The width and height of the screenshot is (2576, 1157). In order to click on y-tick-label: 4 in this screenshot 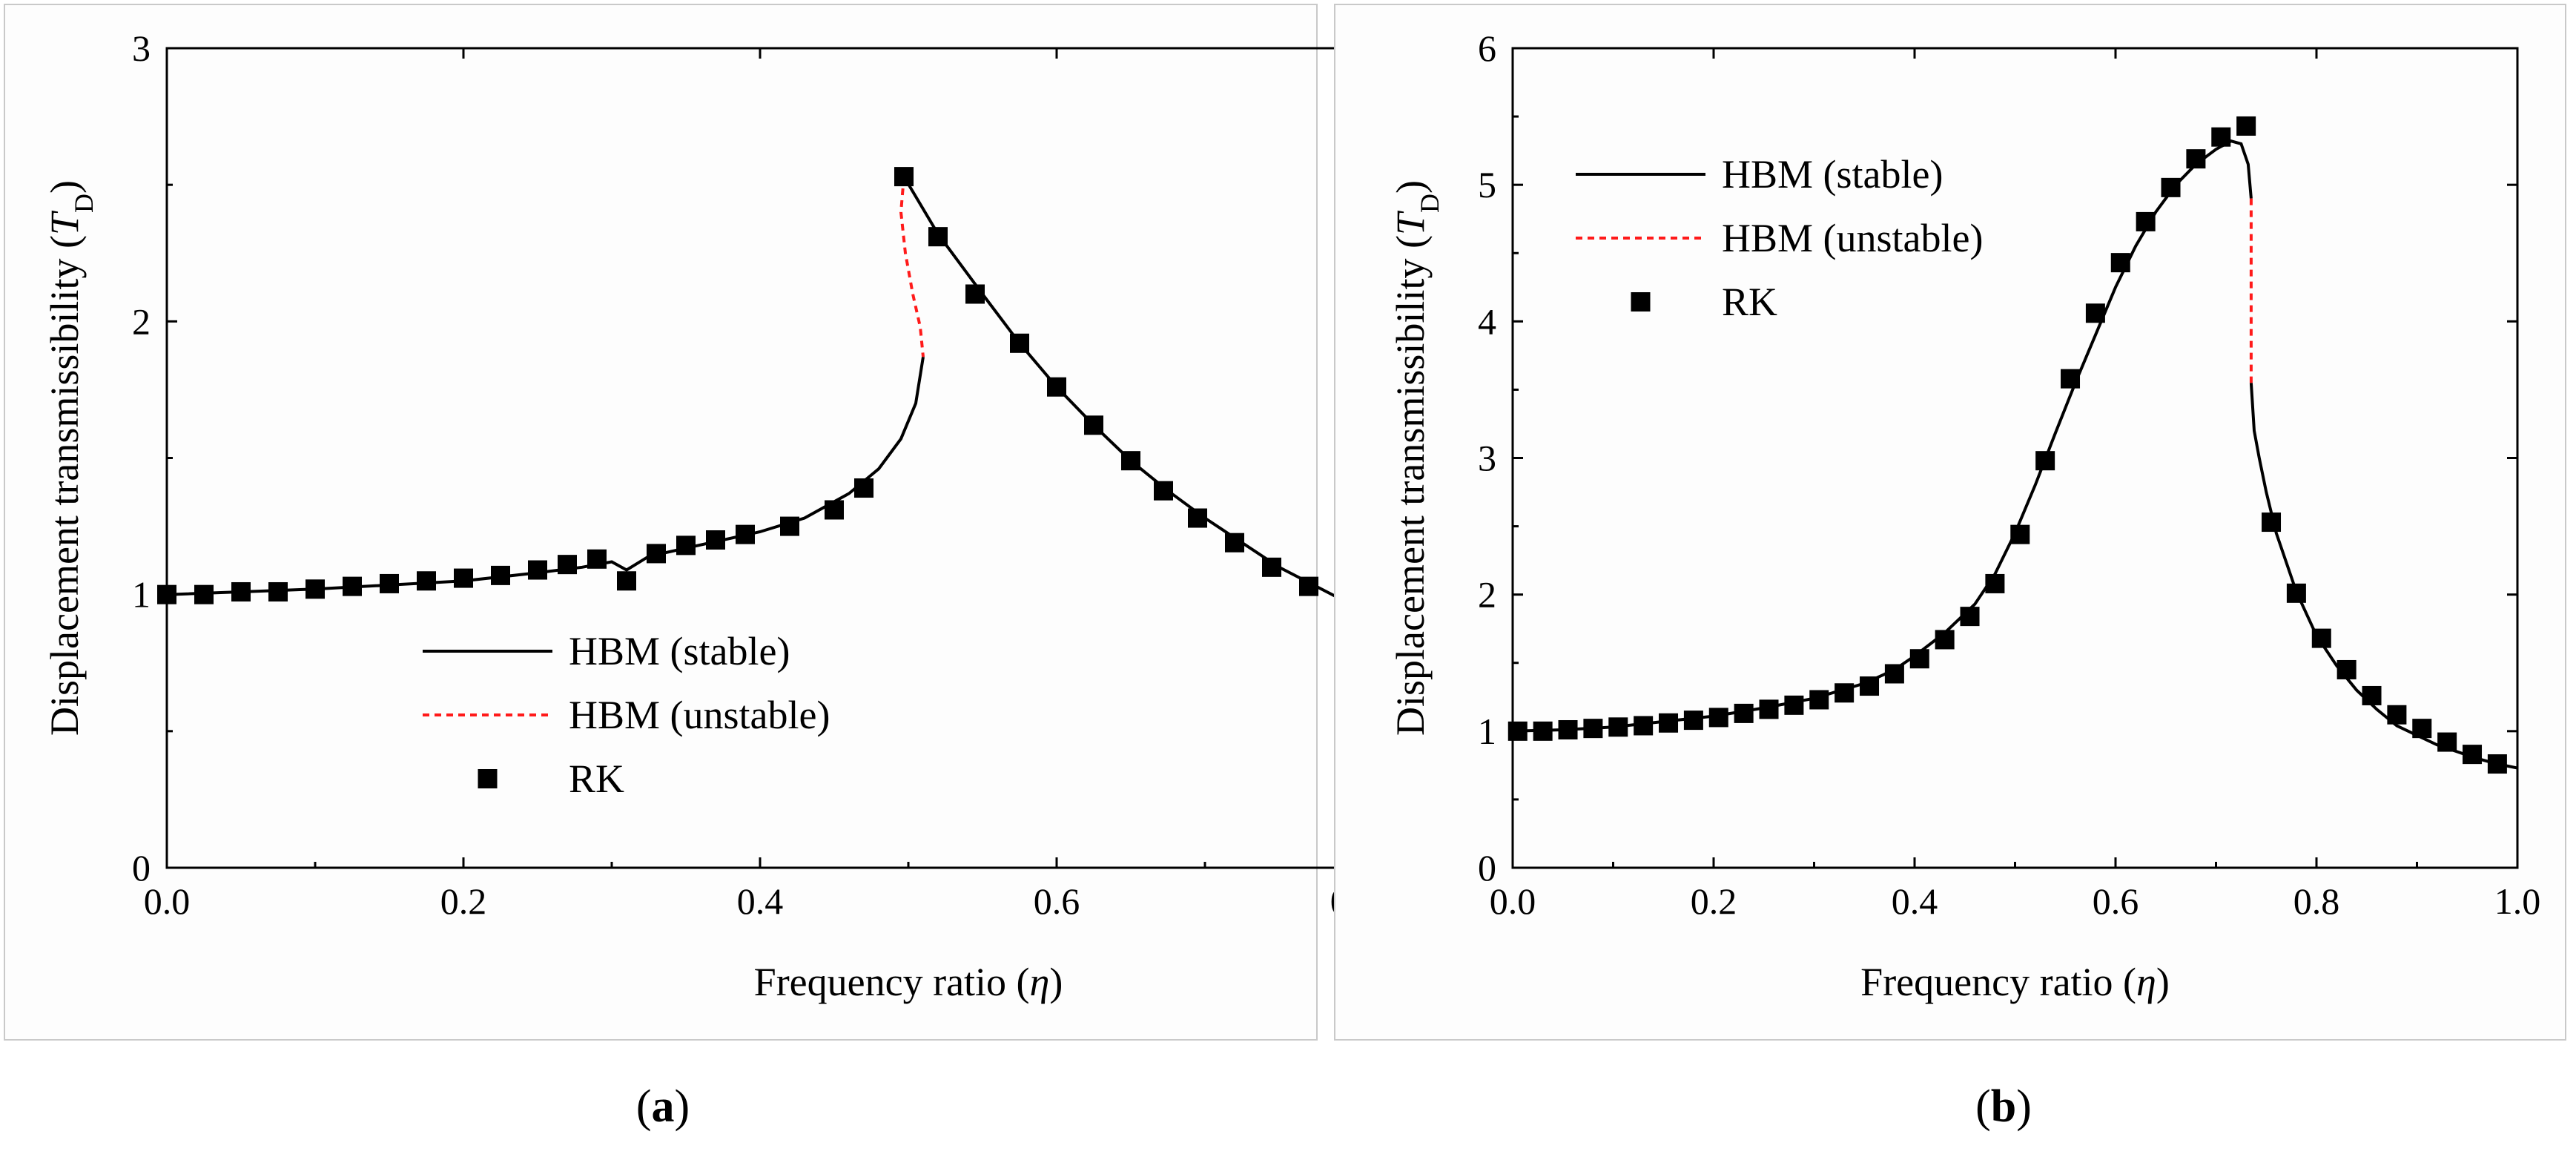, I will do `click(1487, 321)`.